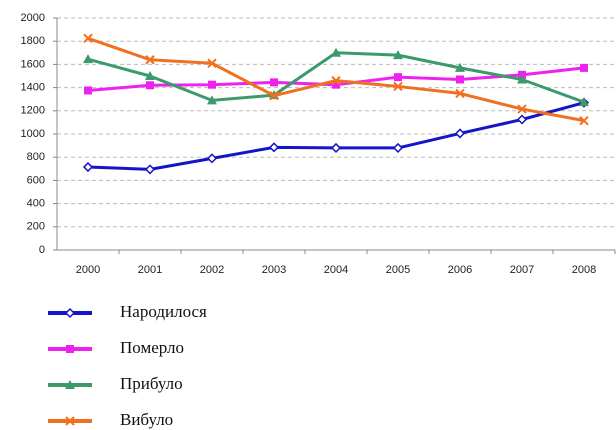 This screenshot has width=616, height=430. What do you see at coordinates (336, 270) in the screenshot?
I see `x-tick-label: 2004` at bounding box center [336, 270].